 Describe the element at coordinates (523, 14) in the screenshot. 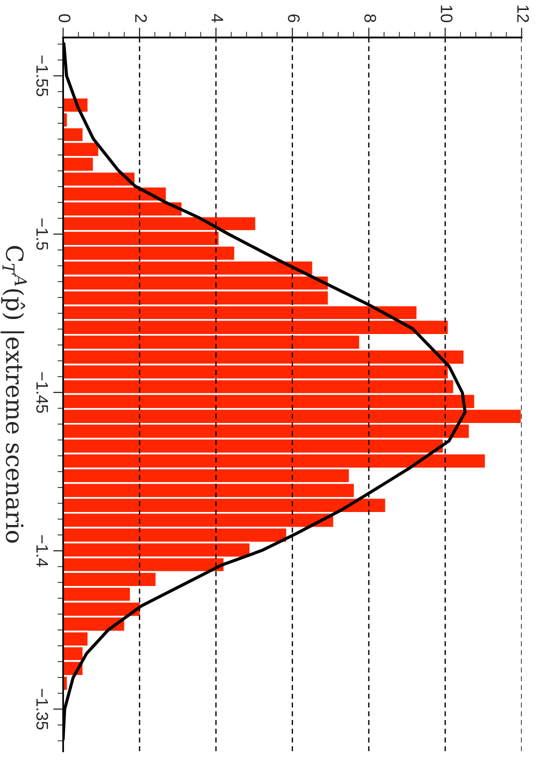

I see `x-tick-label: 12` at that location.